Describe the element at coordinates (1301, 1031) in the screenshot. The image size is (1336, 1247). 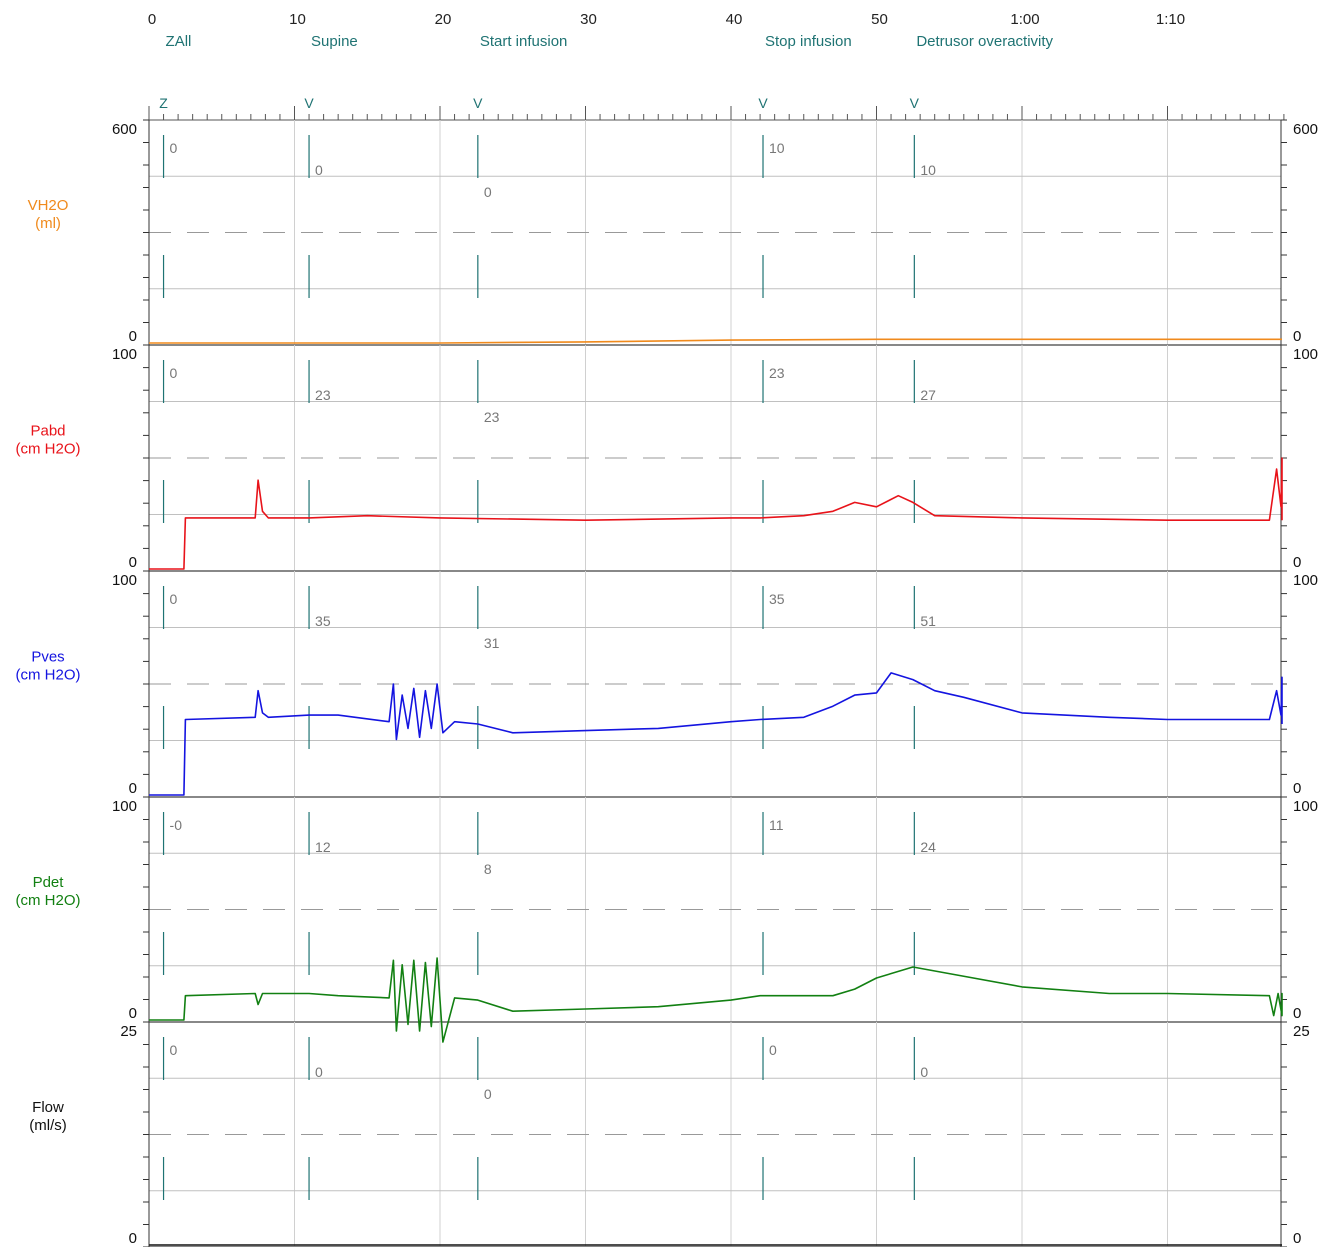
I see `right-axis-top-label: 25` at that location.